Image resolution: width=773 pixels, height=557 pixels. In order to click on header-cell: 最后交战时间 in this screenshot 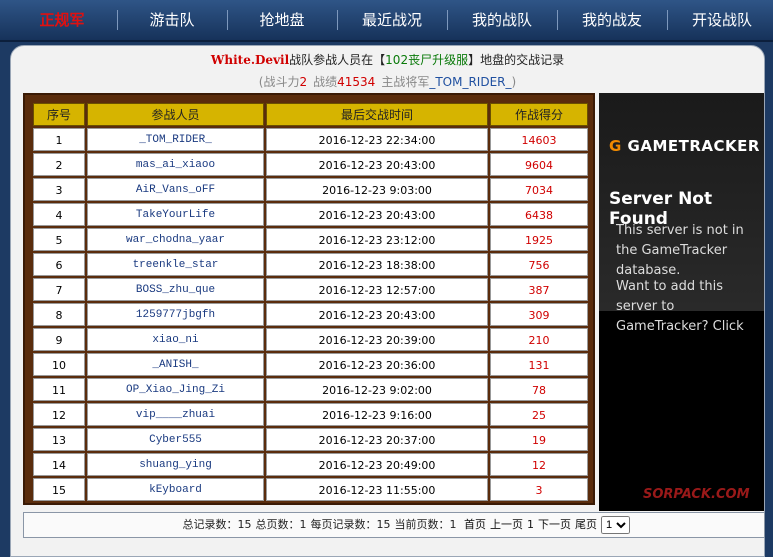, I will do `click(377, 114)`.